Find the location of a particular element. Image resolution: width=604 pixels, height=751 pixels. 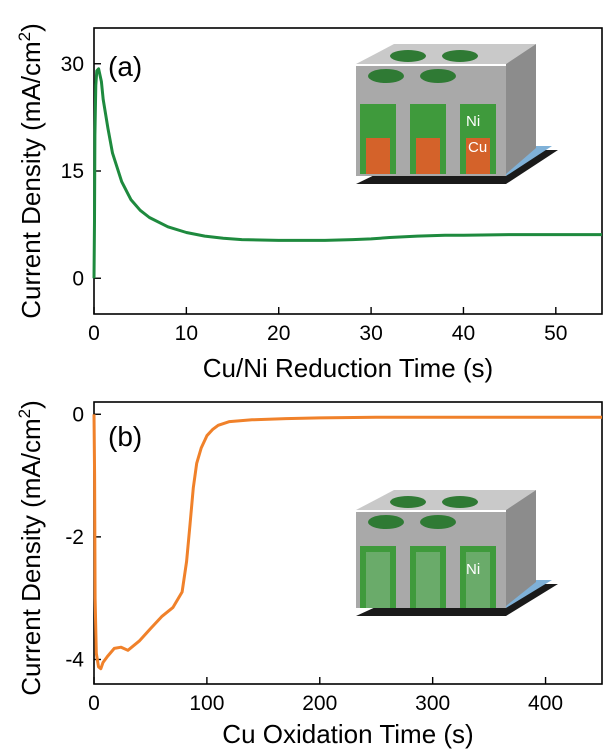

panel-b-x-ticks: 0 100 200 300 400 is located at coordinates (325, 696).